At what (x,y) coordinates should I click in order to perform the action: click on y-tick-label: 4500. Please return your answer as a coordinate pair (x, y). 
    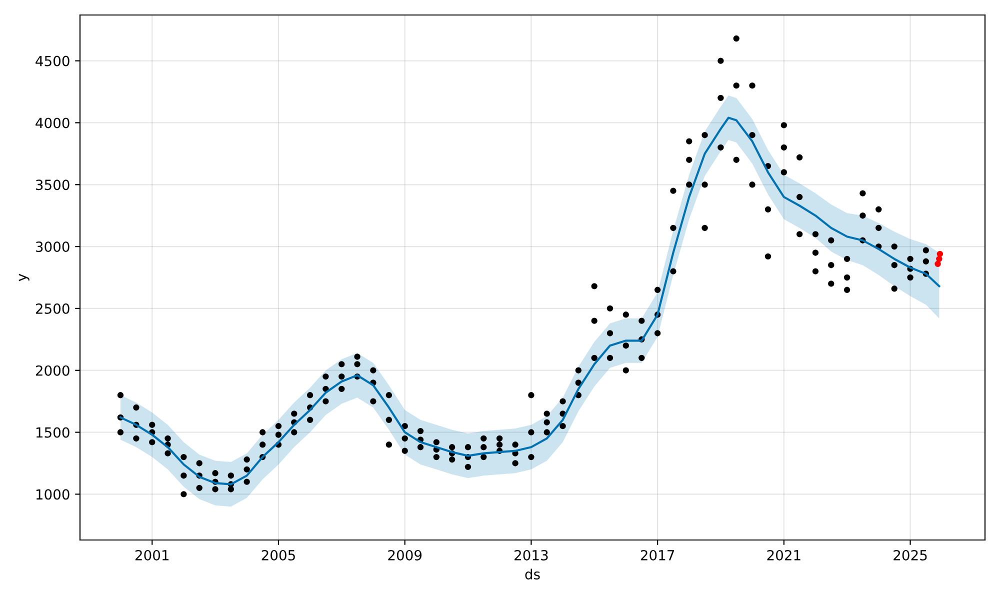
    Looking at the image, I should click on (53, 61).